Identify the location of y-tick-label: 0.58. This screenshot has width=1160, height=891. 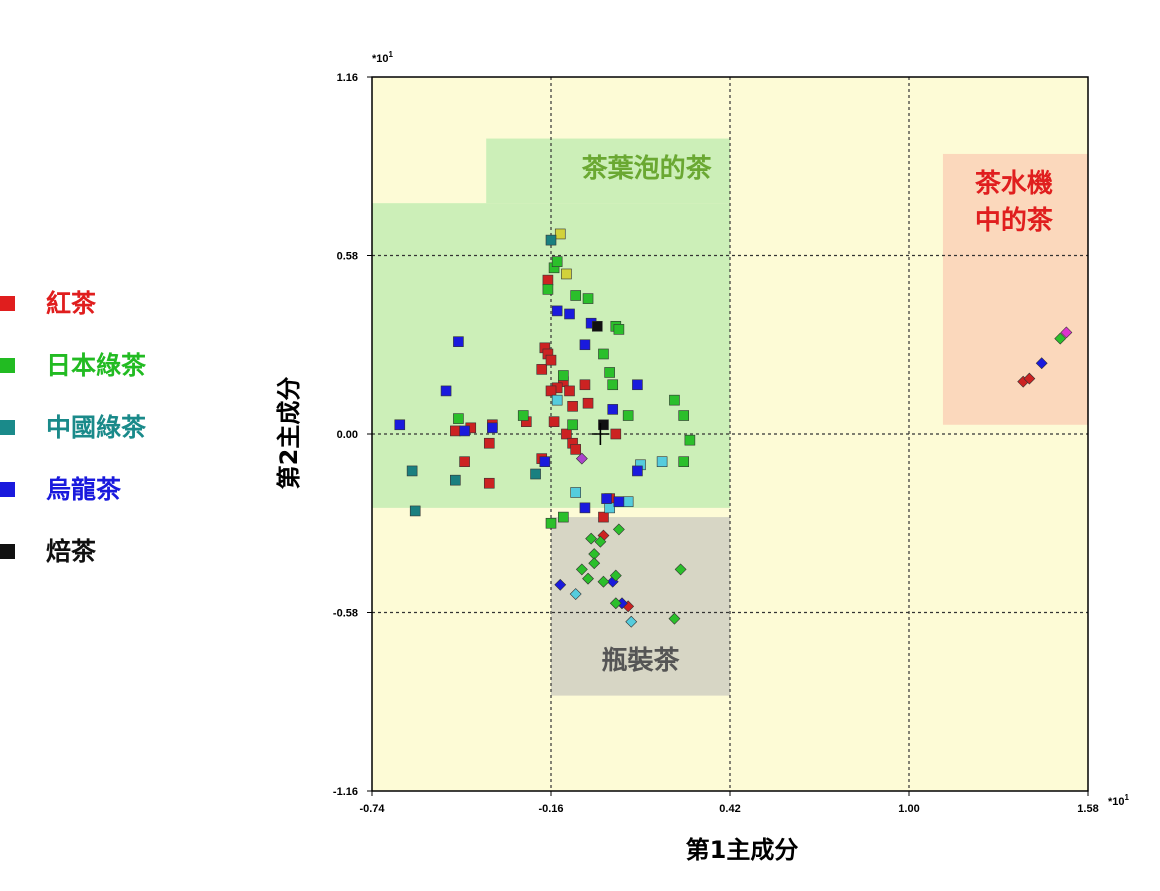
(347, 257).